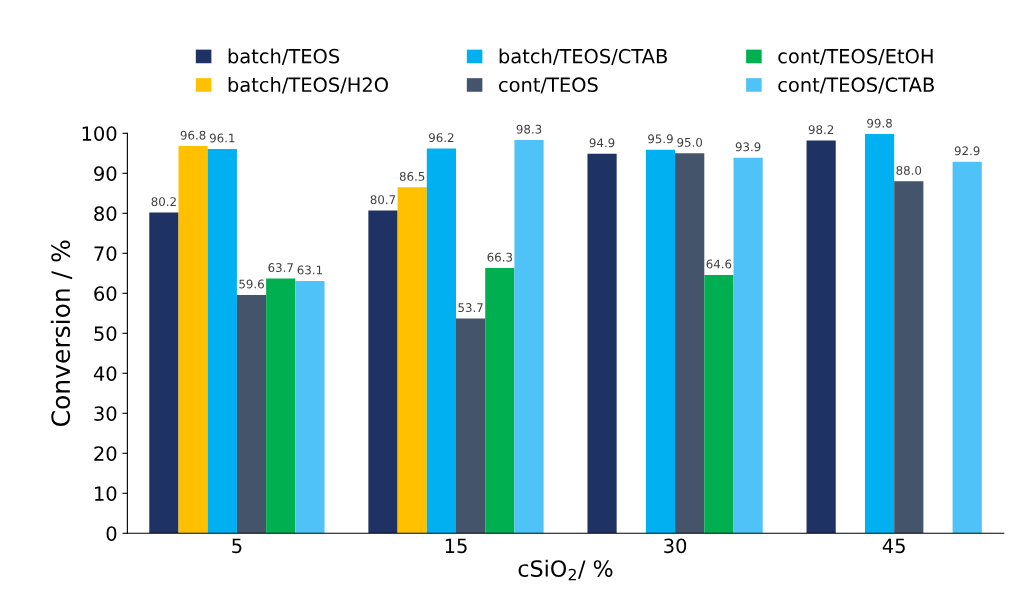  Describe the element at coordinates (111, 533) in the screenshot. I see `y-tick-label: 0` at that location.